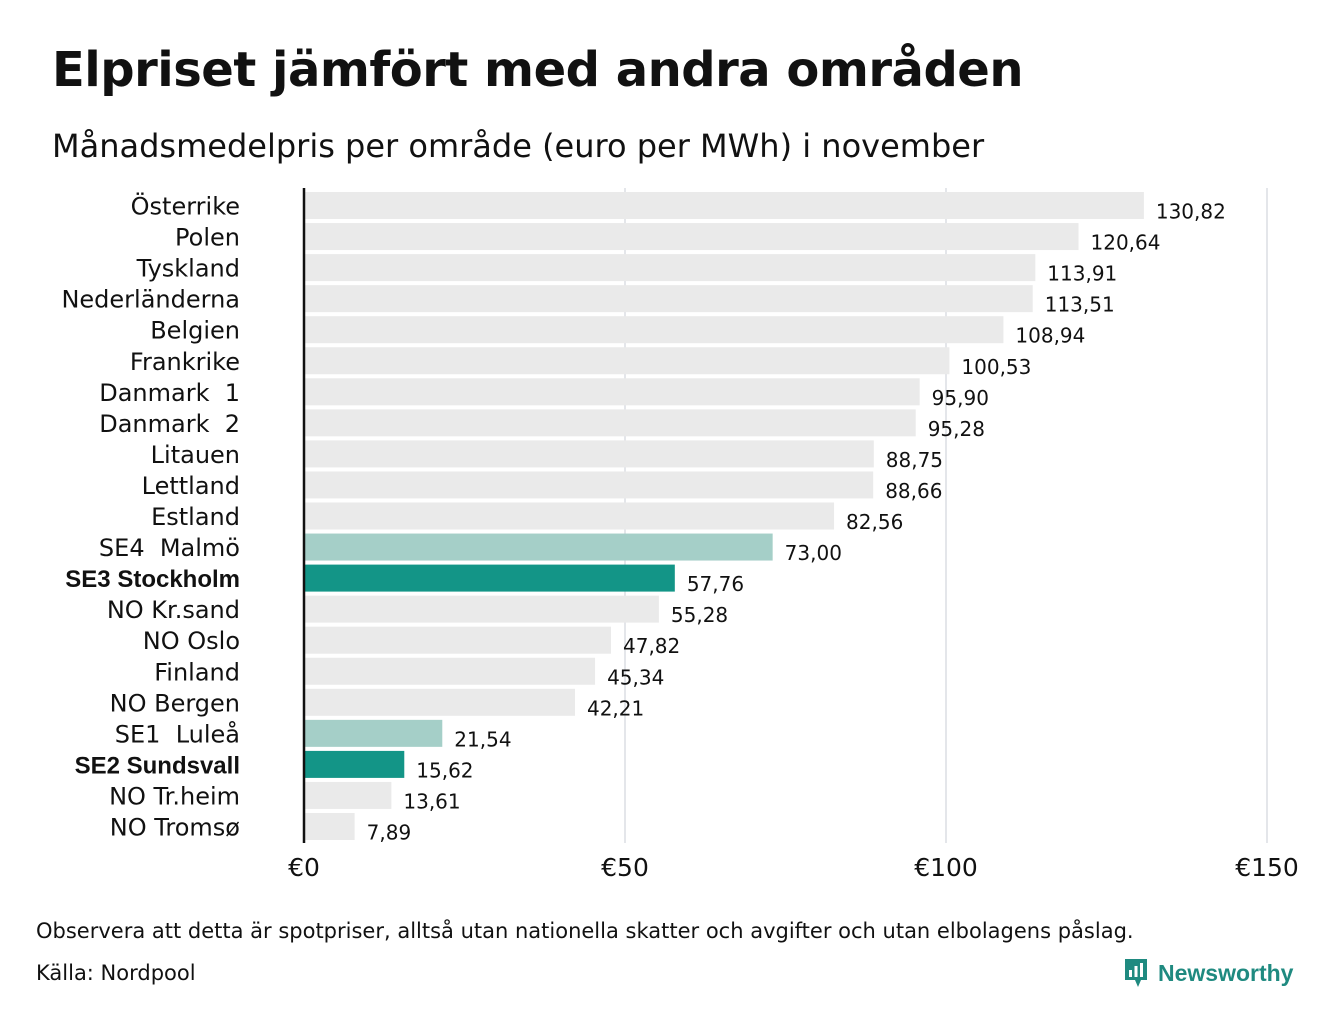 The height and width of the screenshot is (1020, 1340). Describe the element at coordinates (1080, 305) in the screenshot. I see `value-label: 113,51` at that location.